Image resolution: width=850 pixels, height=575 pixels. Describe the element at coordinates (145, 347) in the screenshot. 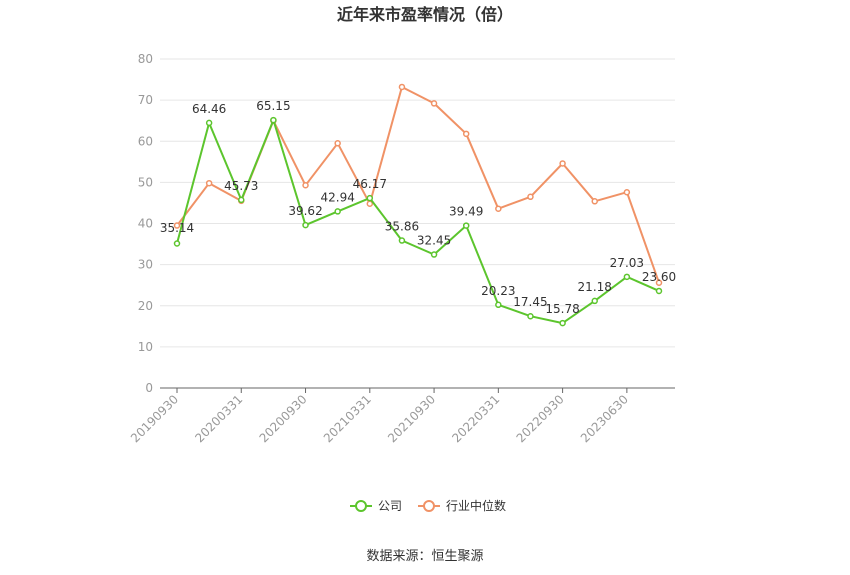

I see `y-tick-label: 10` at that location.